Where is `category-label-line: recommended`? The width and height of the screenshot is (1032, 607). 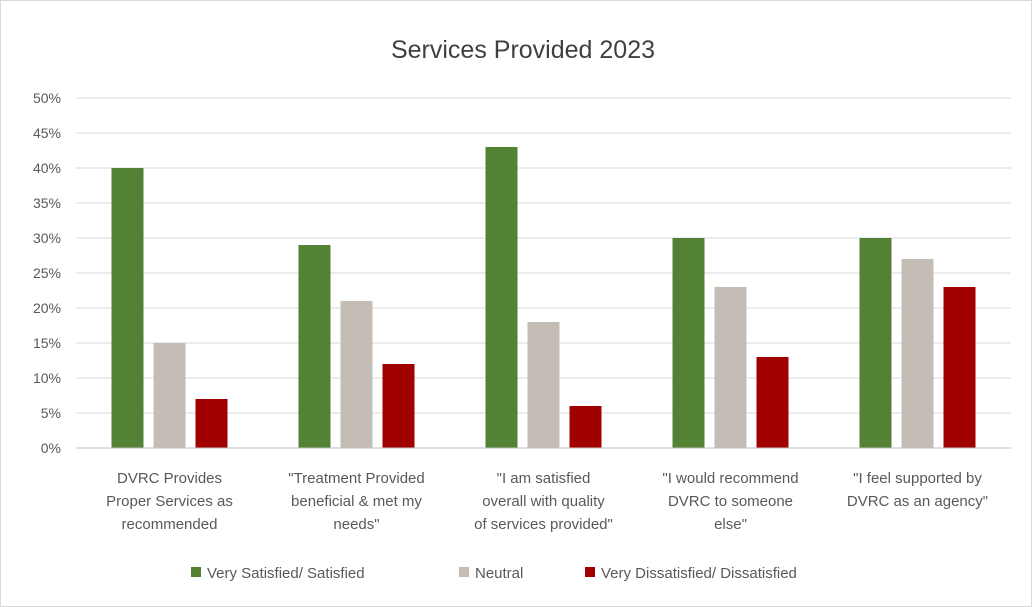 category-label-line: recommended is located at coordinates (170, 524).